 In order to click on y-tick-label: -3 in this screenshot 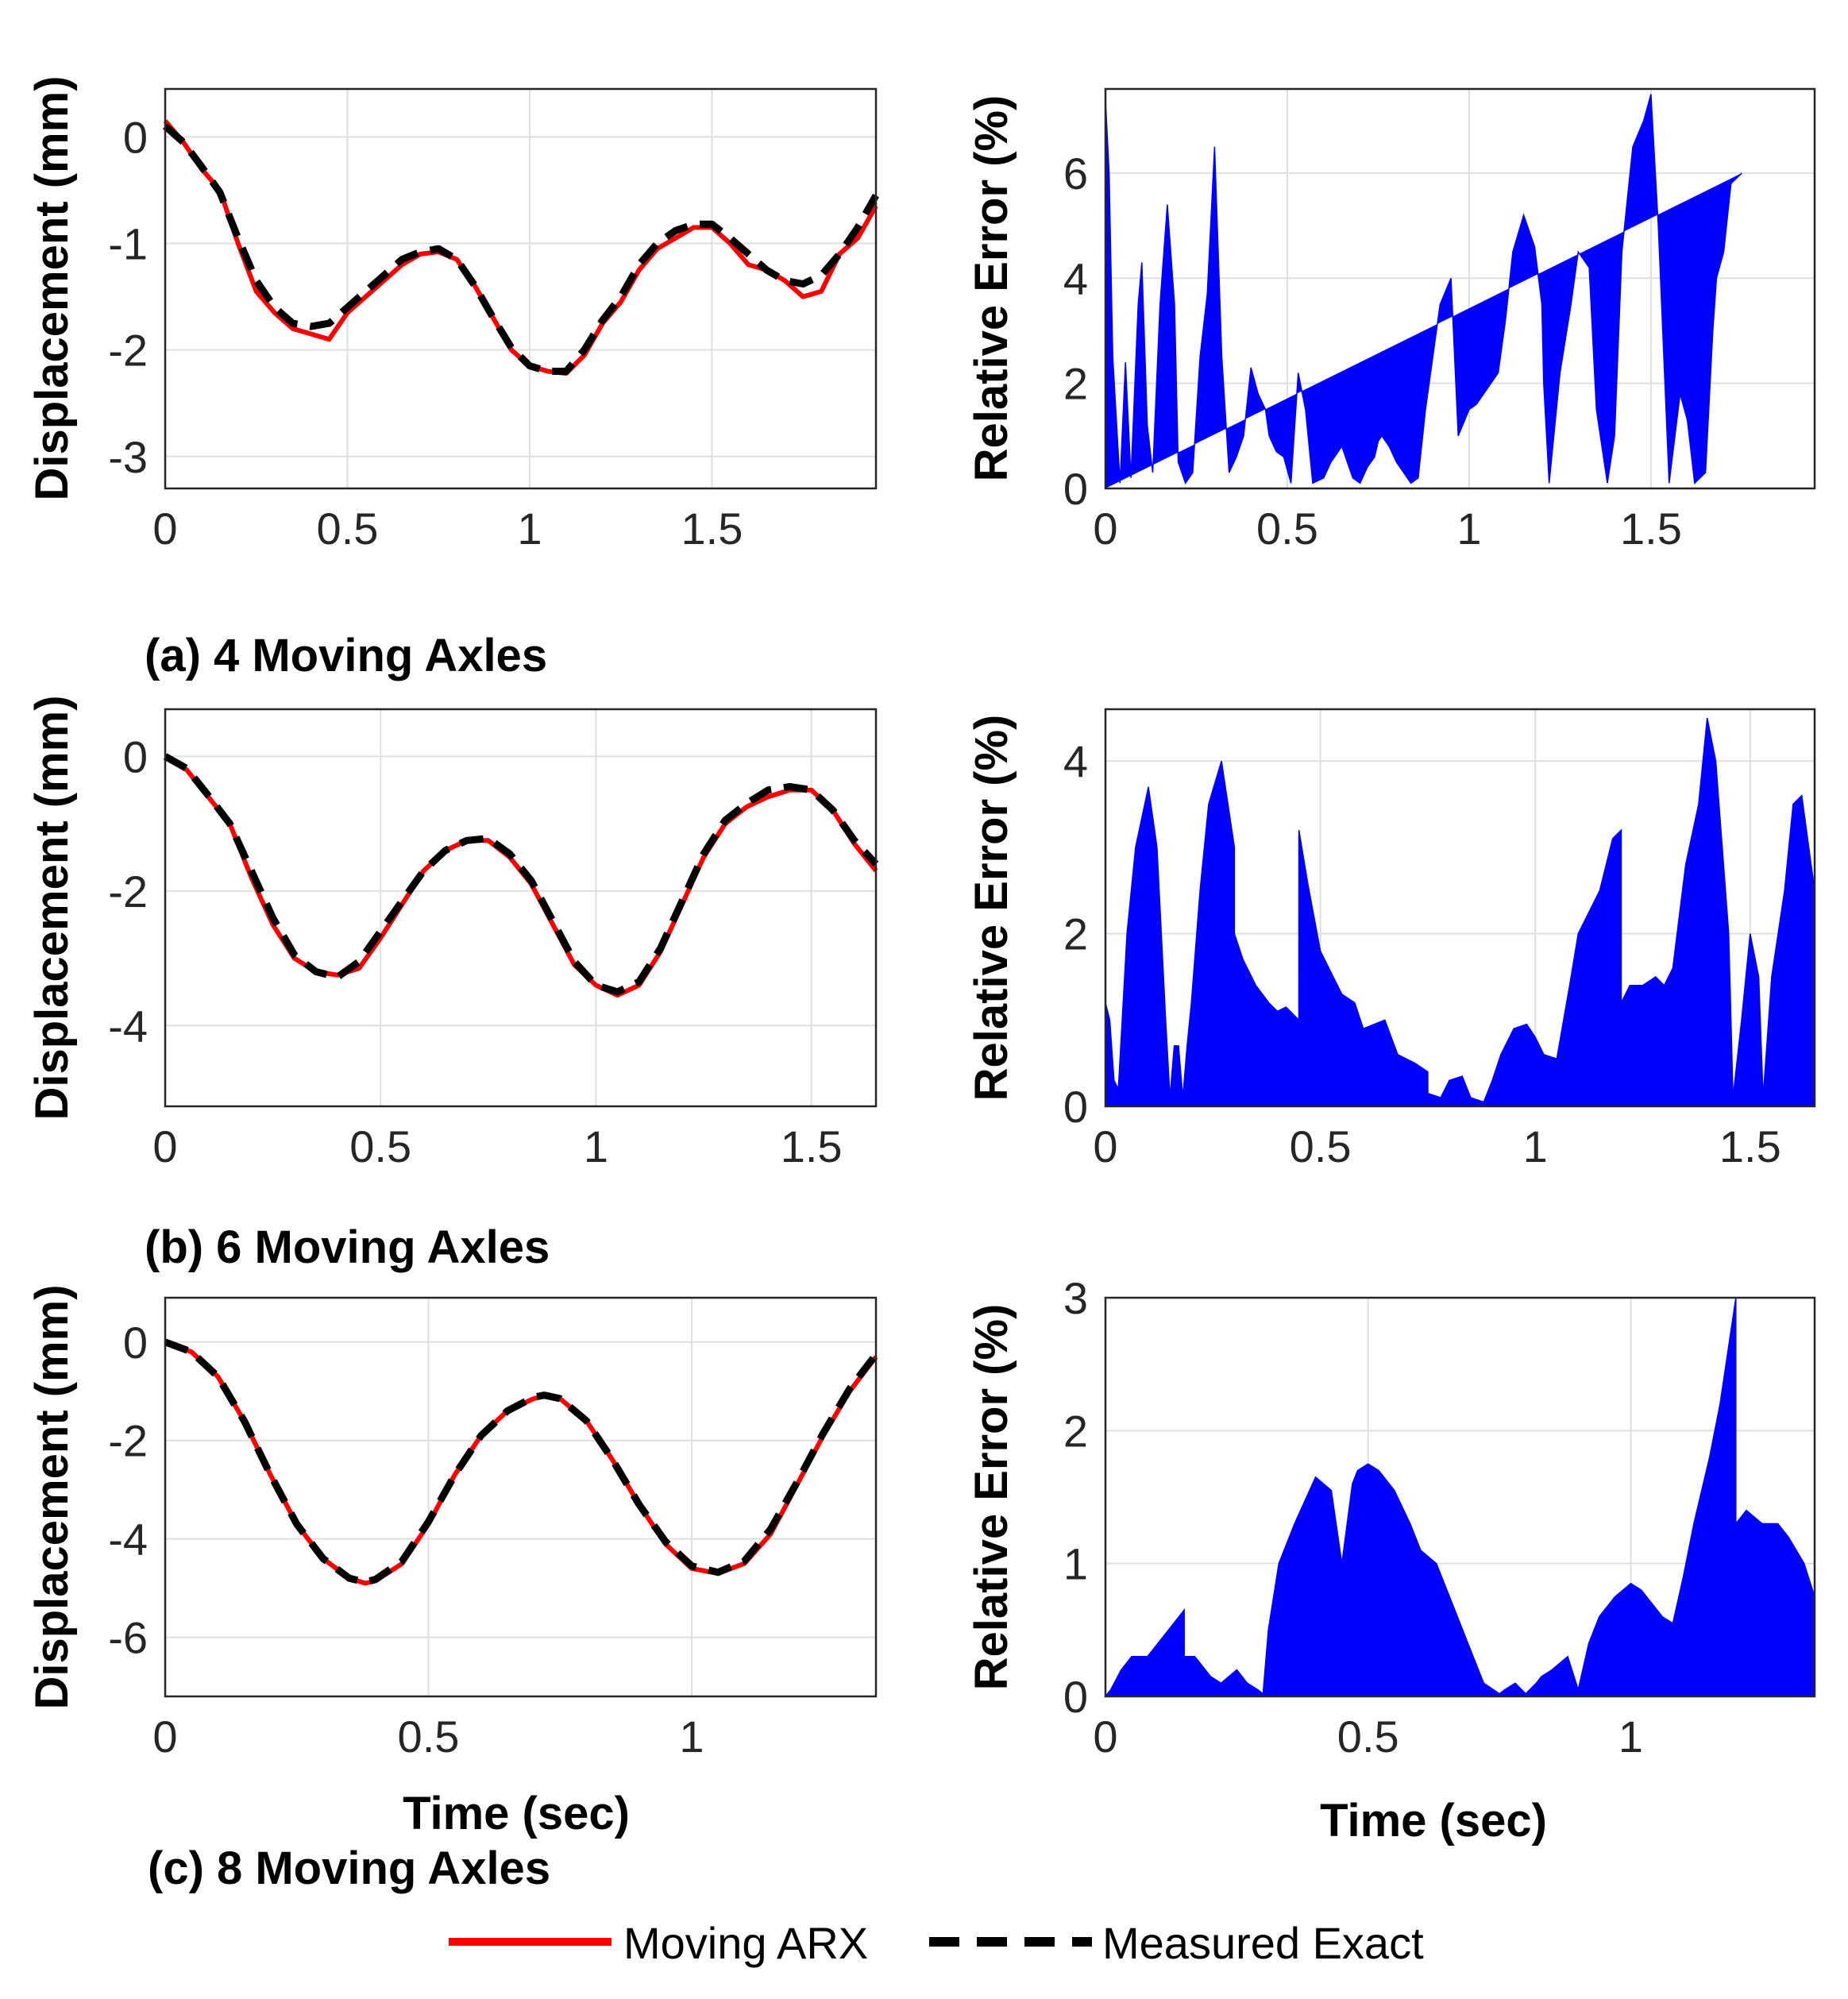, I will do `click(128, 457)`.